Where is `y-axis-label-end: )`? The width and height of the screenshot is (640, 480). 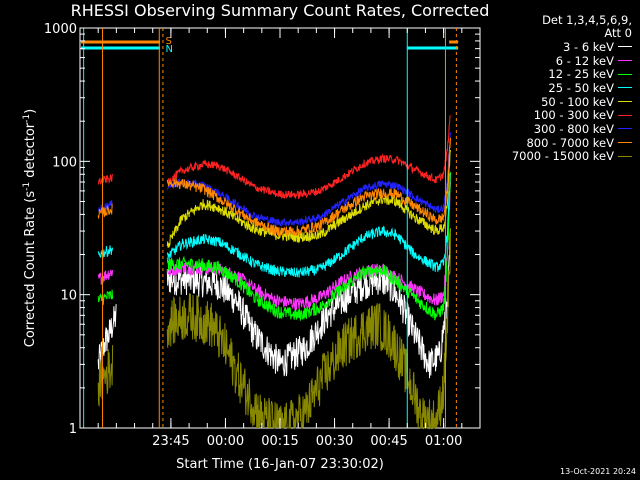
y-axis-label-end: ) is located at coordinates (30, 111).